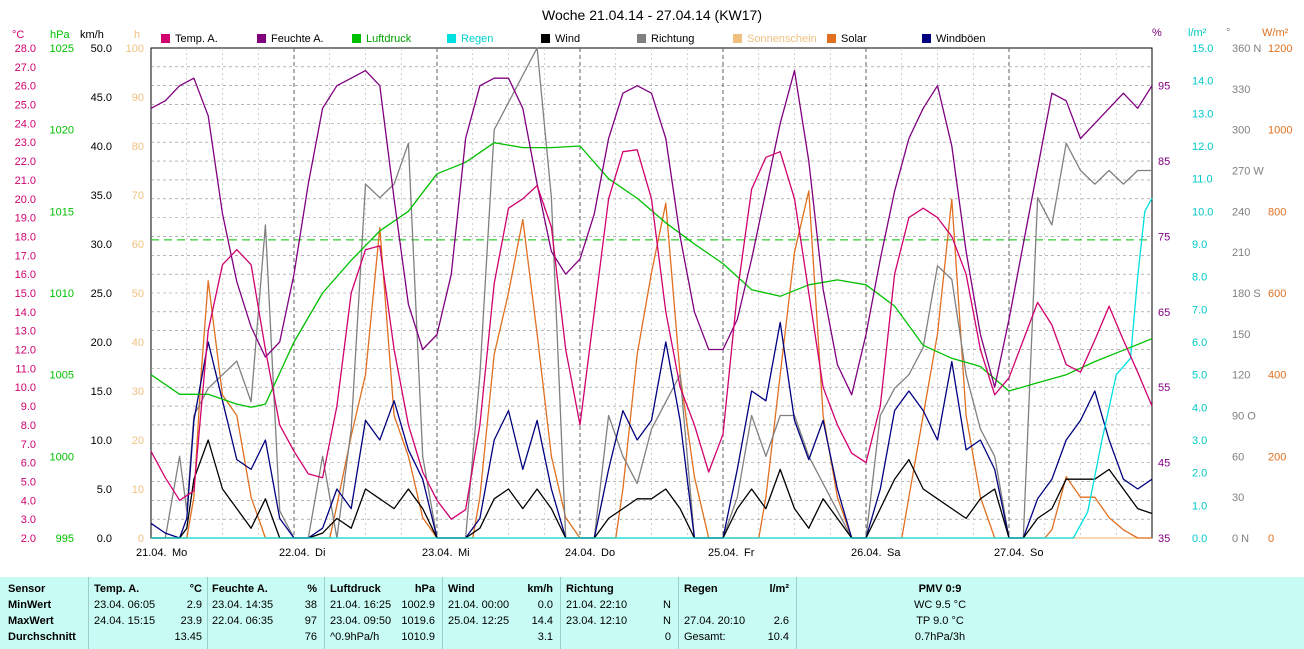 This screenshot has height=649, width=1304. I want to click on legend-label: Feuchte A., so click(297, 39).